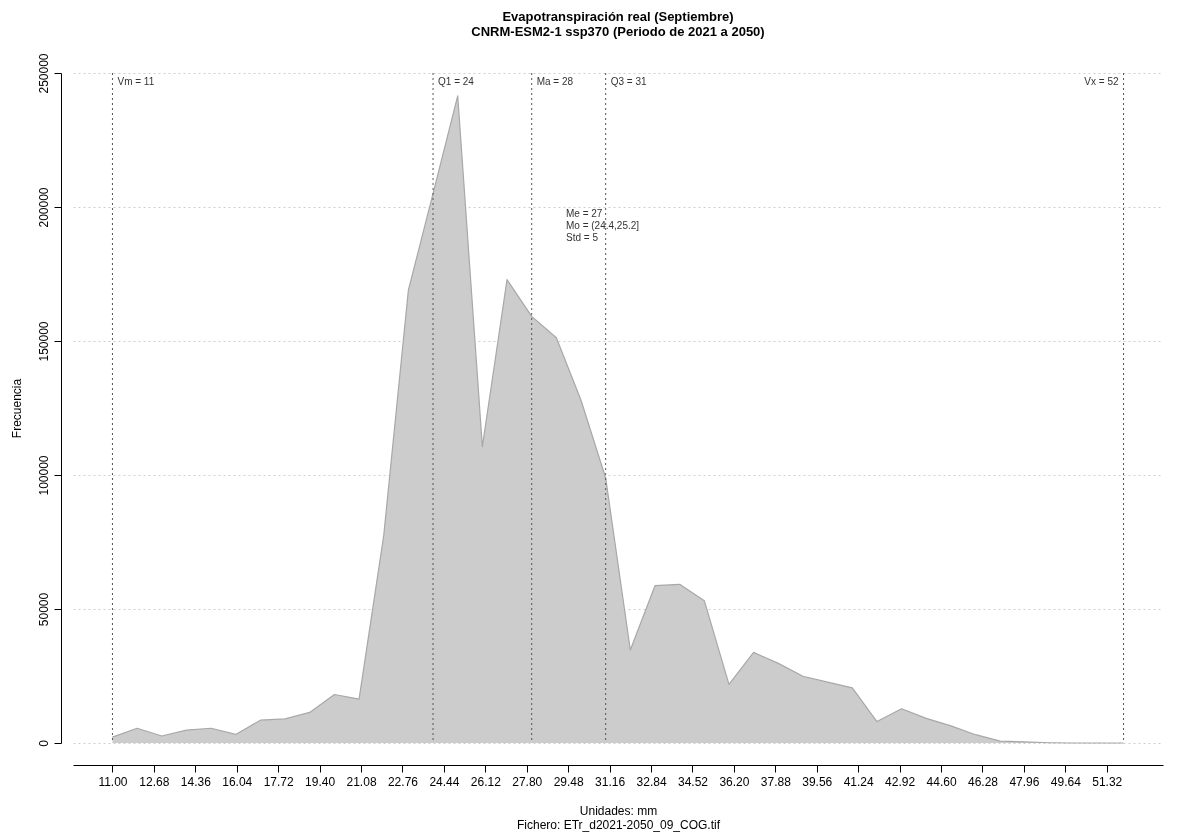  I want to click on x-tick-label: 39.56, so click(817, 781).